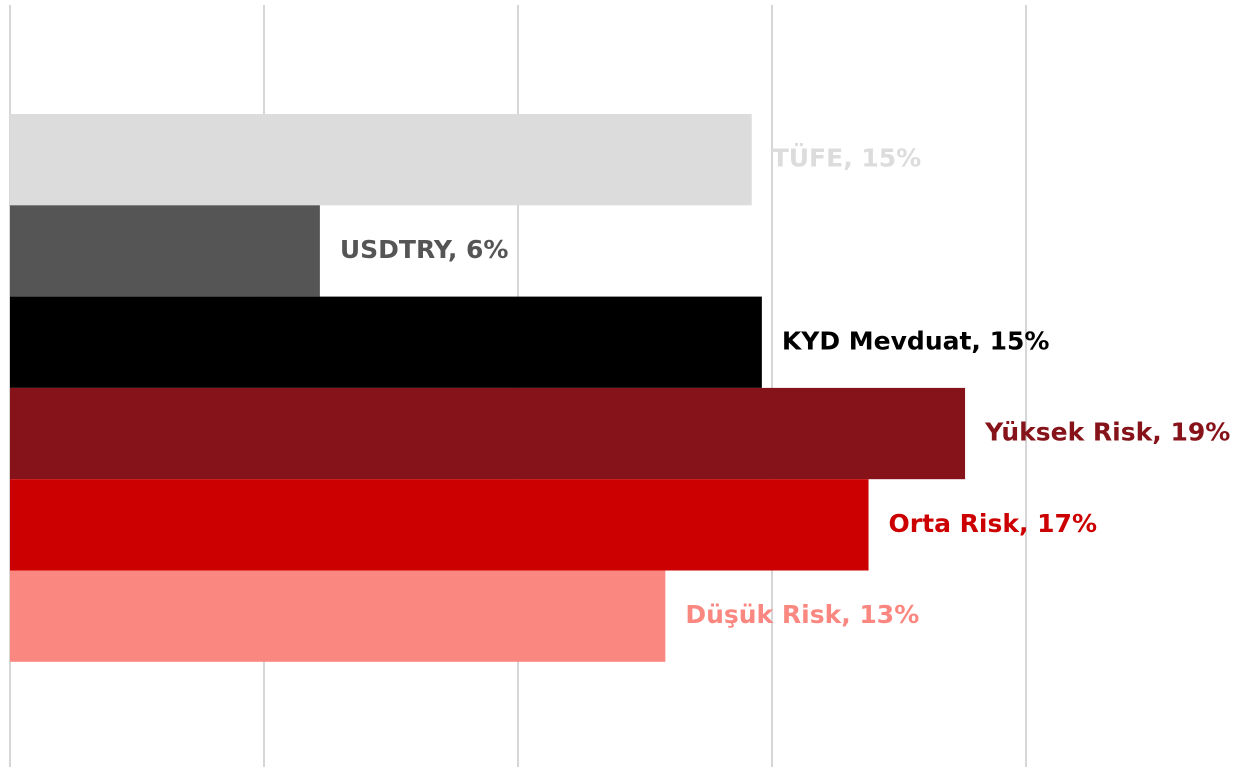  I want to click on data-label: USDTRY, 6%, so click(424, 249).